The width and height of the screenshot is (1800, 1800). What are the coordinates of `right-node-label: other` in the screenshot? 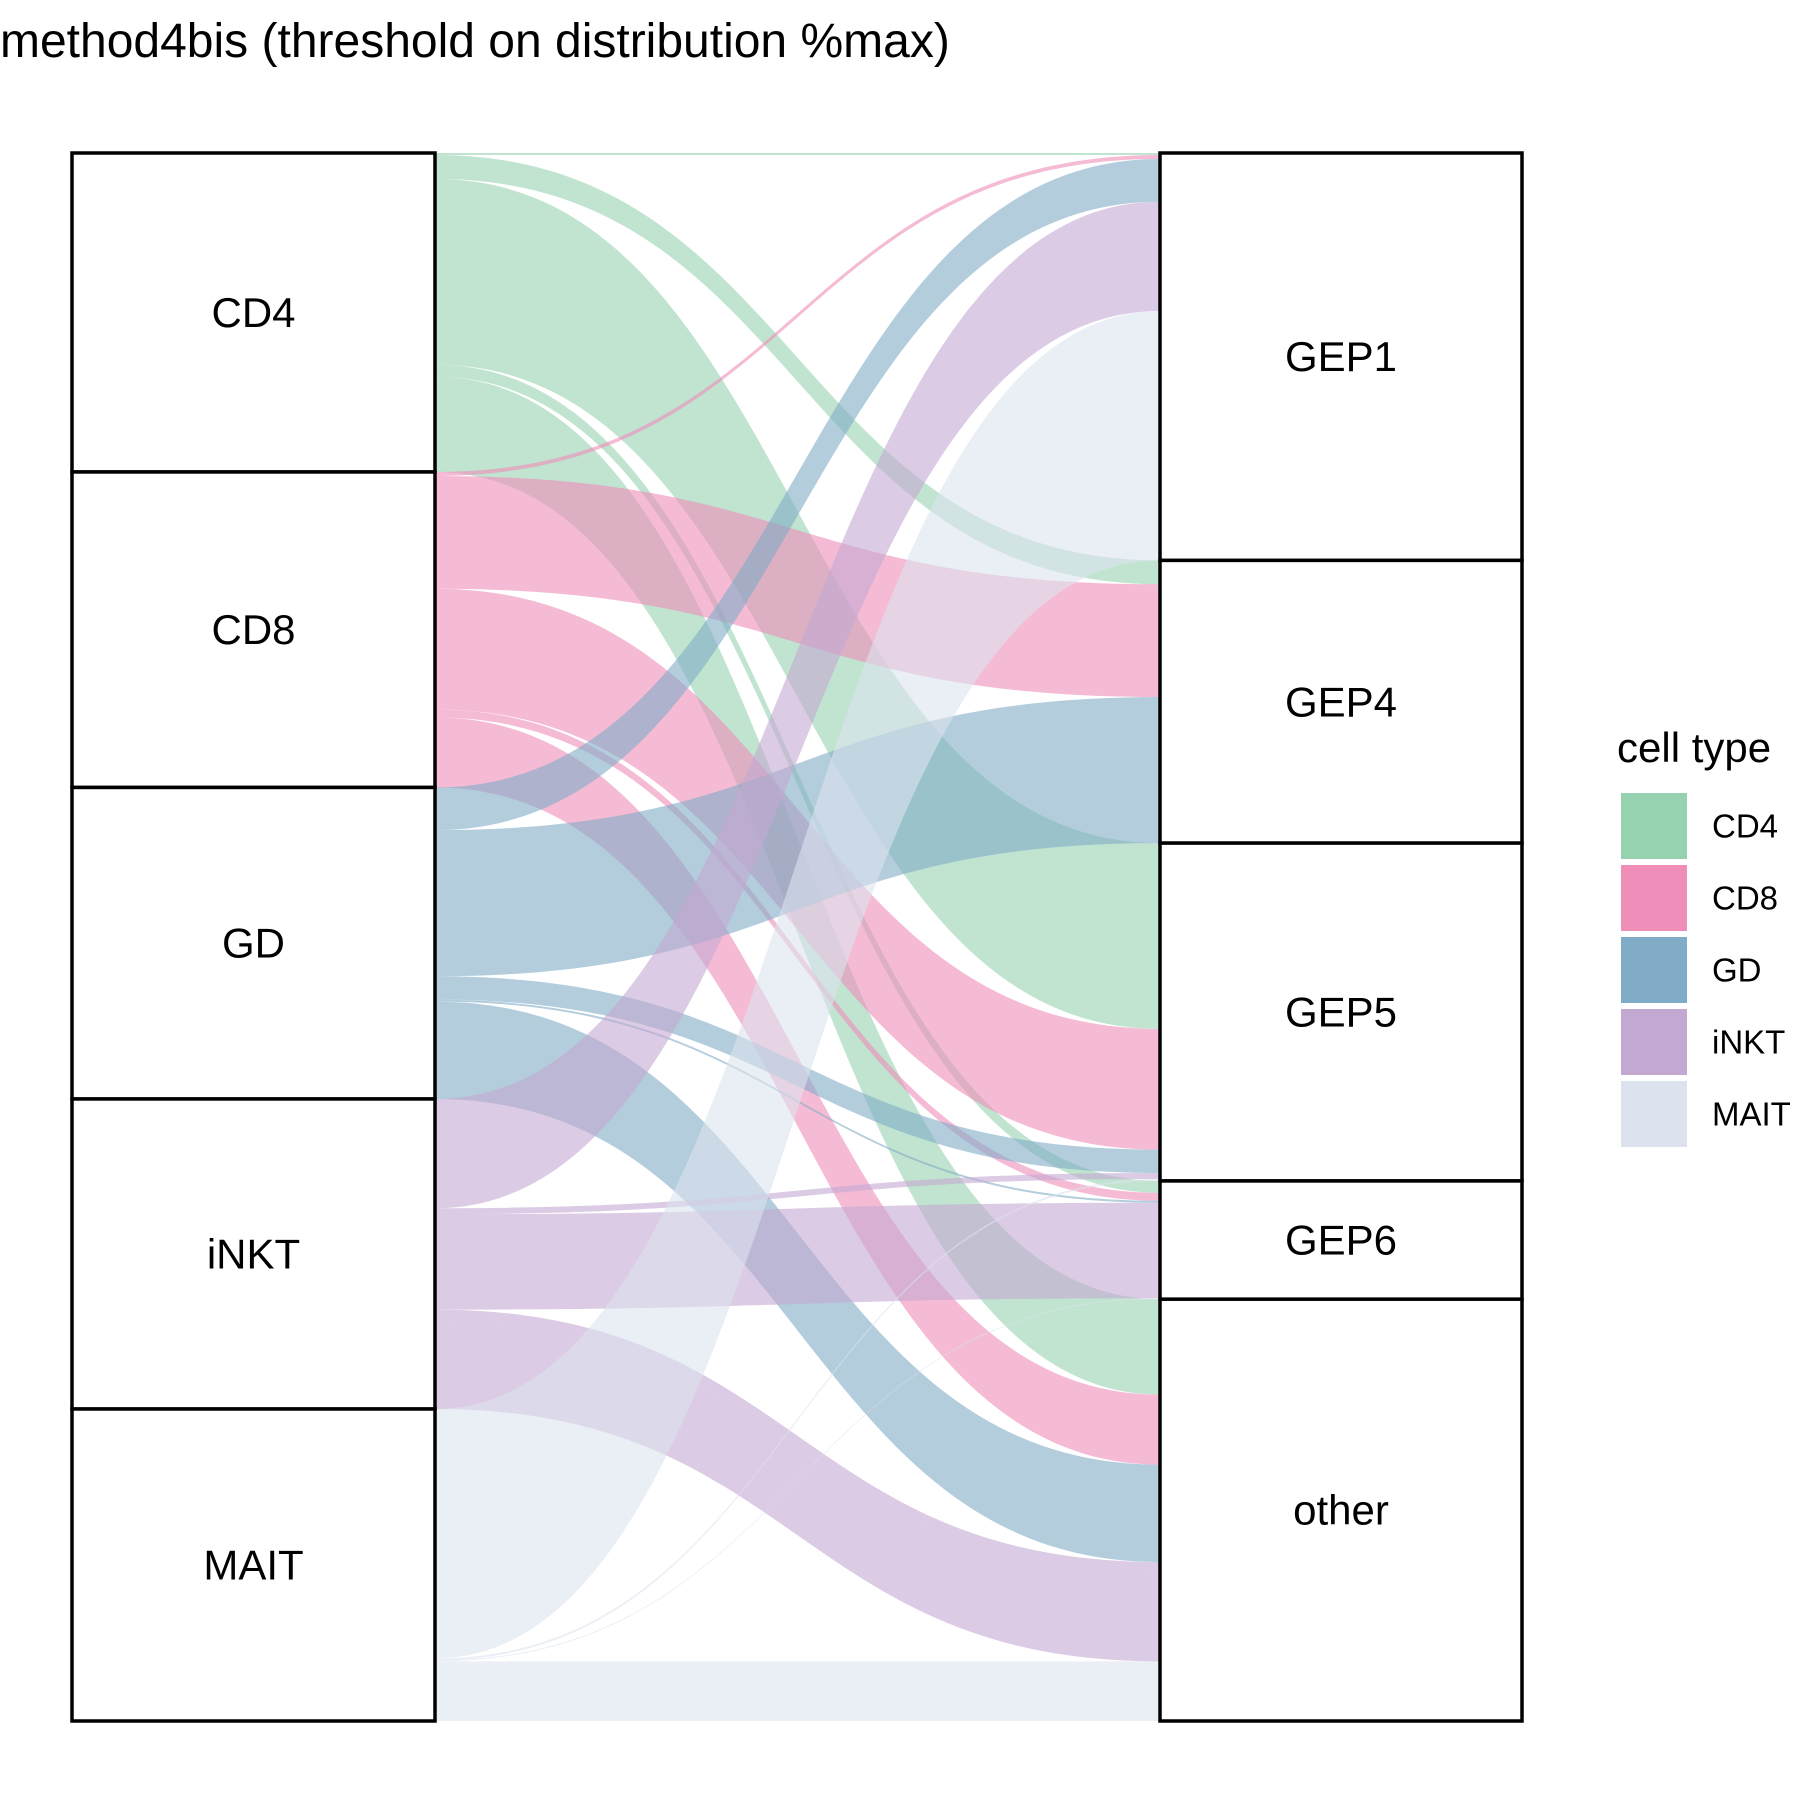 It's located at (1341, 1510).